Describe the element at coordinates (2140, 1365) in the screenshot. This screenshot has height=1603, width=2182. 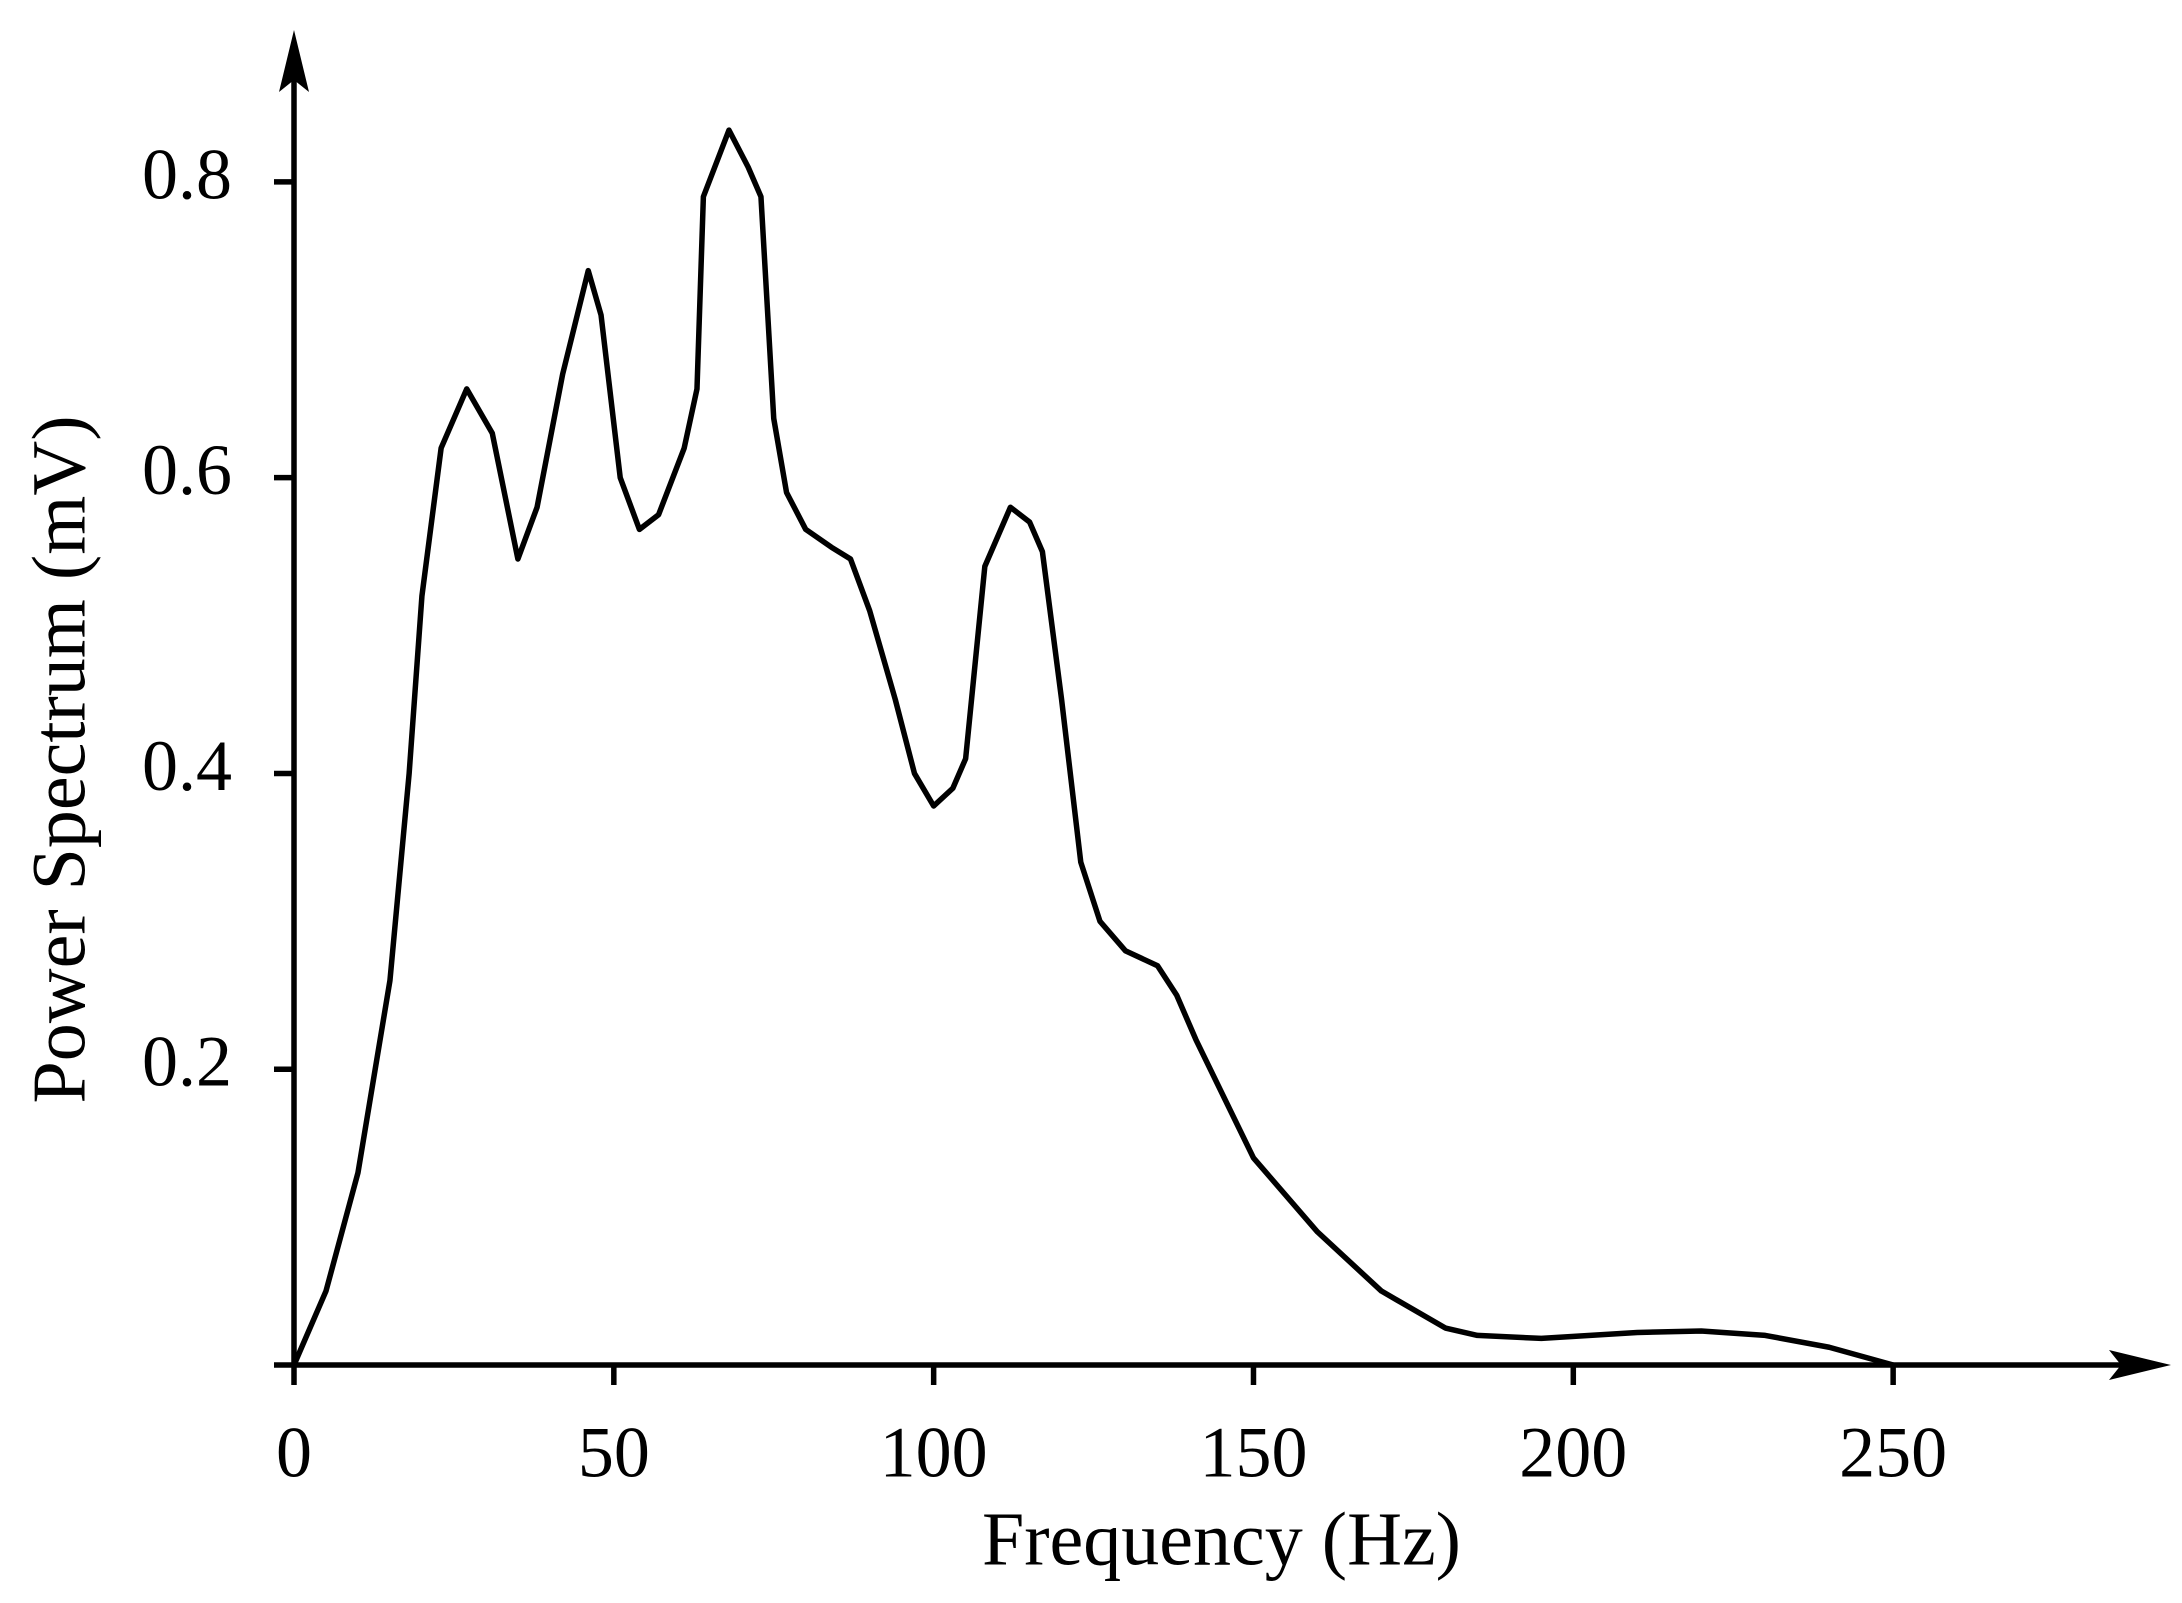
I see `x-axis-arrow` at that location.